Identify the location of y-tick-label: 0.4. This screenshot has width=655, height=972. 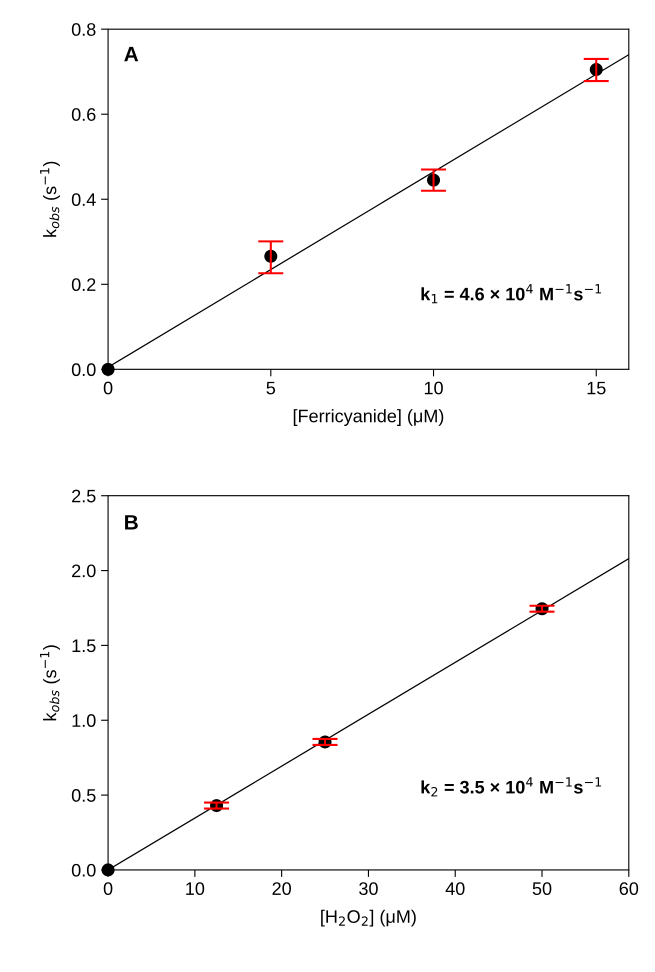
(84, 199).